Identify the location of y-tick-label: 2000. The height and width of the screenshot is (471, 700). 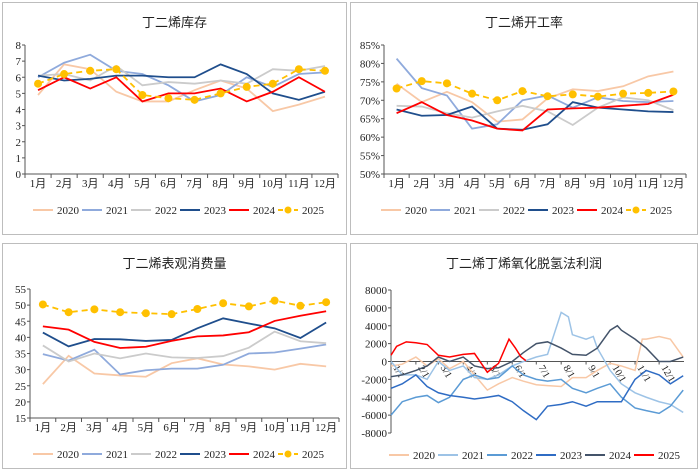
(376, 345).